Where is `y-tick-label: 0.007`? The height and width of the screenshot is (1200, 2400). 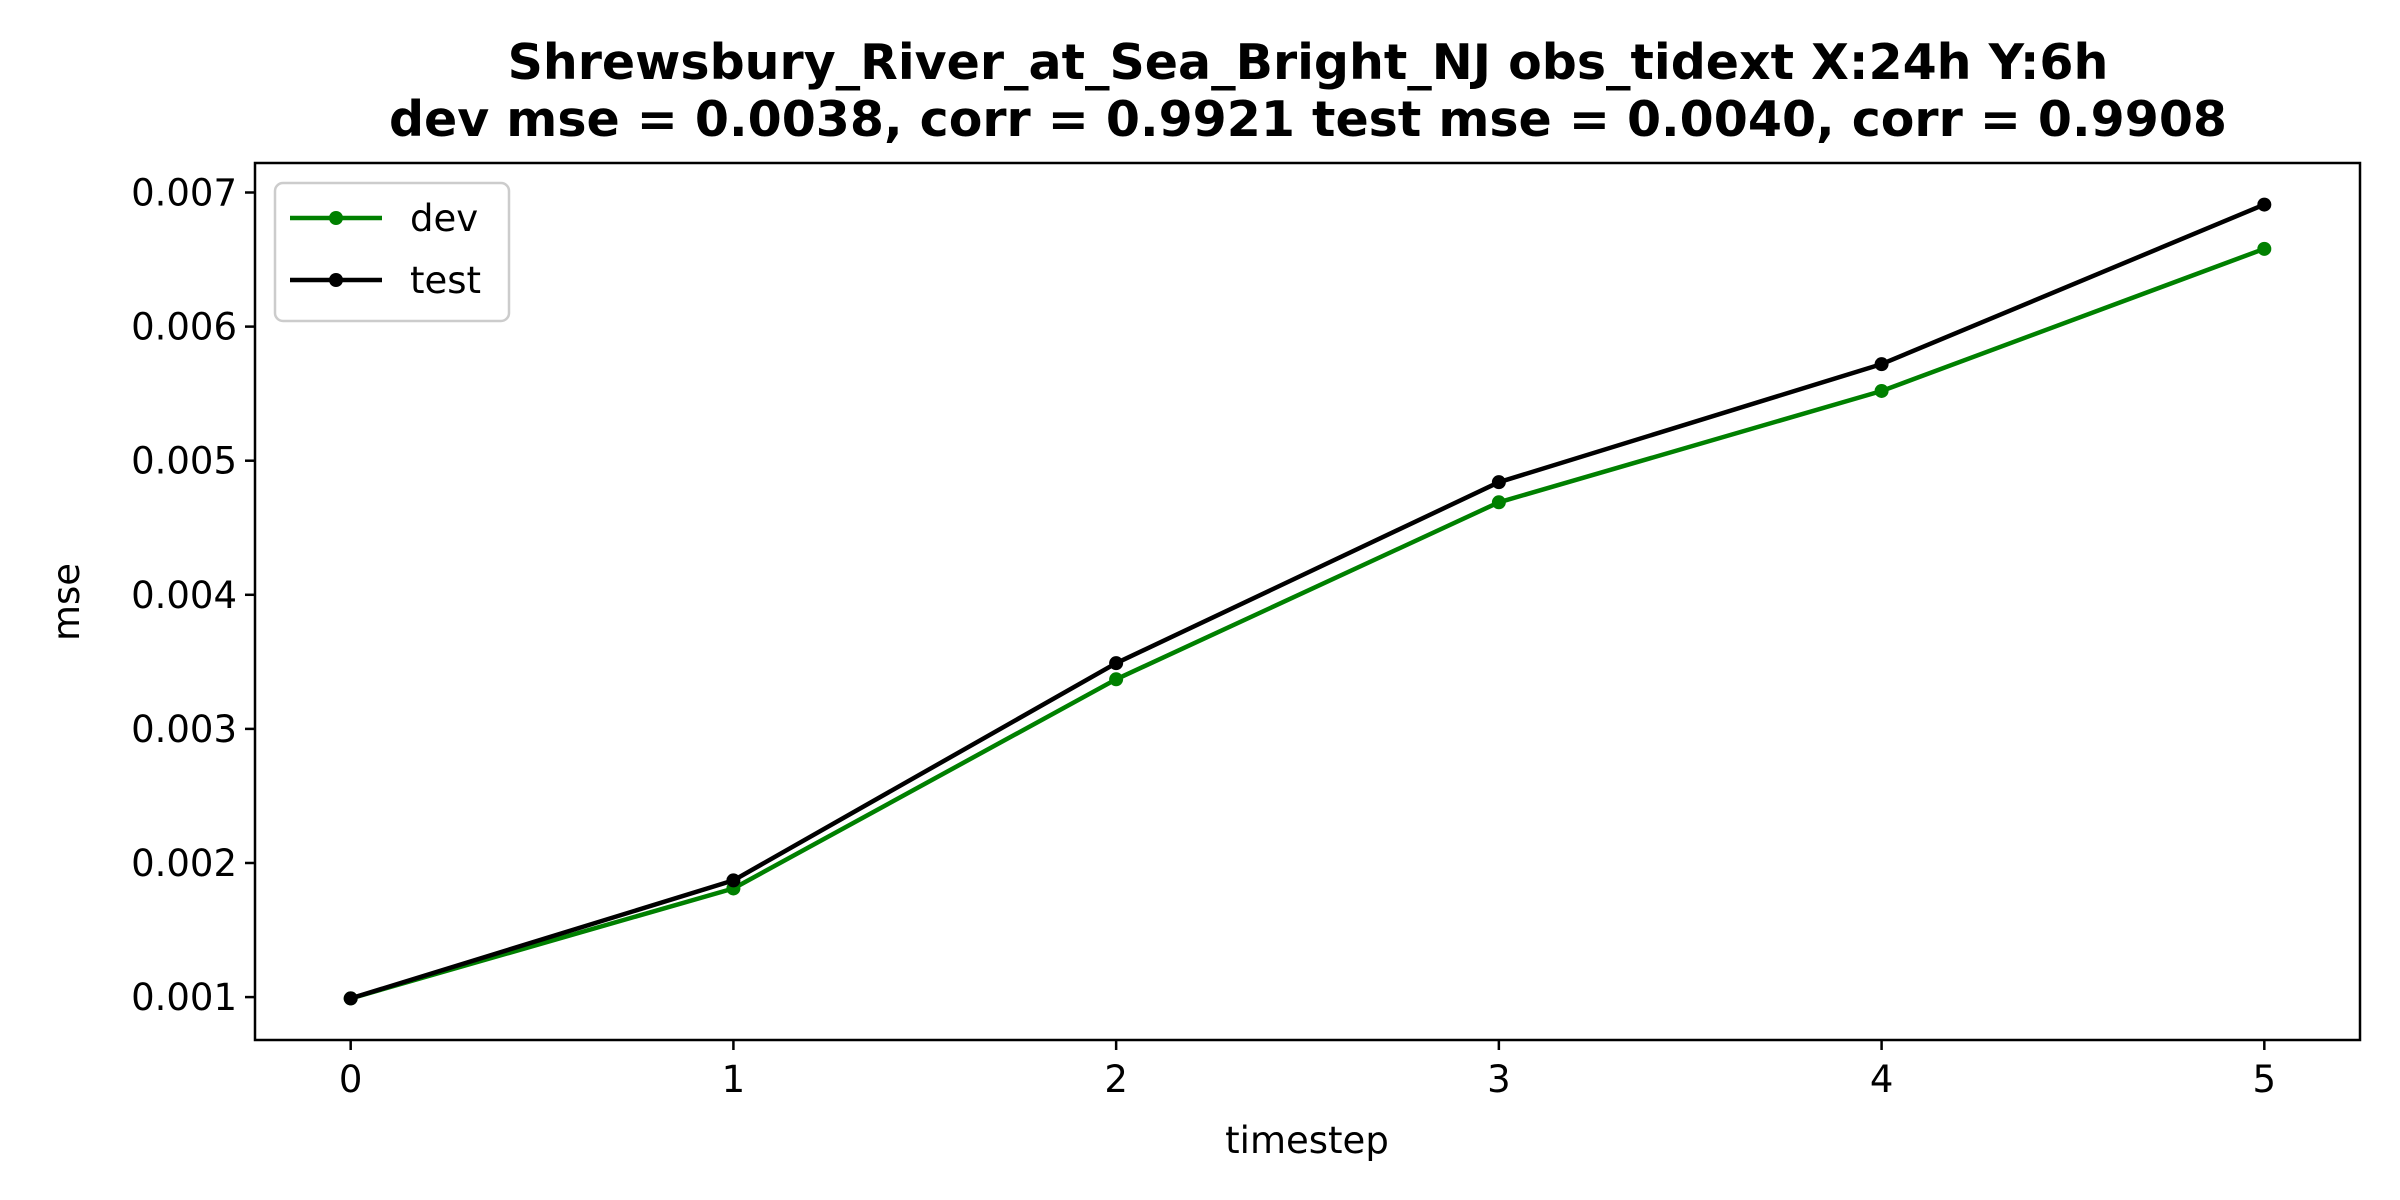
y-tick-label: 0.007 is located at coordinates (184, 193).